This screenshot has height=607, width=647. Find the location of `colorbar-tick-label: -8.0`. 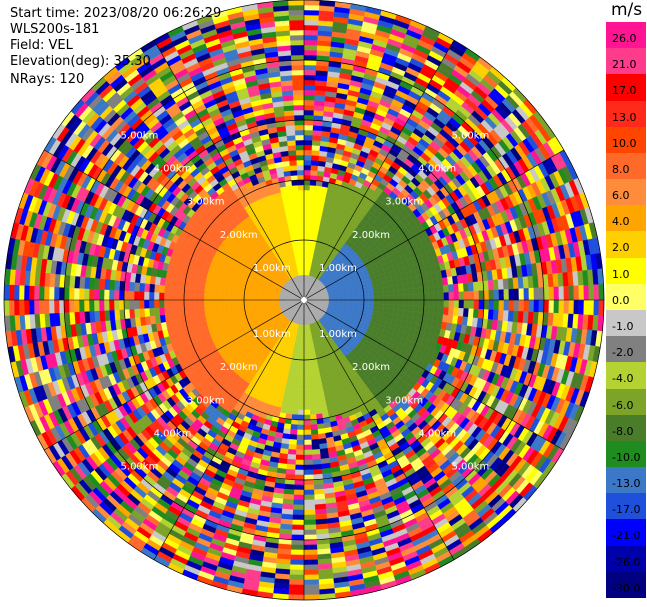

colorbar-tick-label: -8.0 is located at coordinates (623, 431).